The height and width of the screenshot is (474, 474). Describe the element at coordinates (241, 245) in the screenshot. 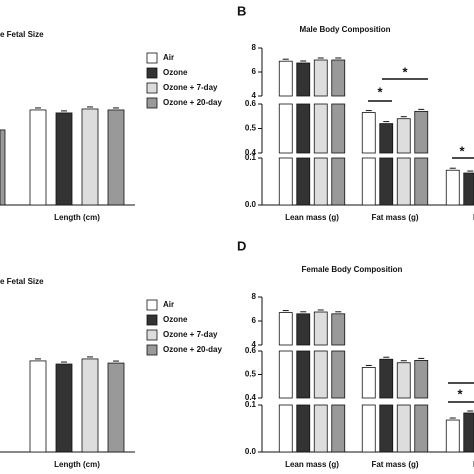

I see `panel-label: D` at that location.